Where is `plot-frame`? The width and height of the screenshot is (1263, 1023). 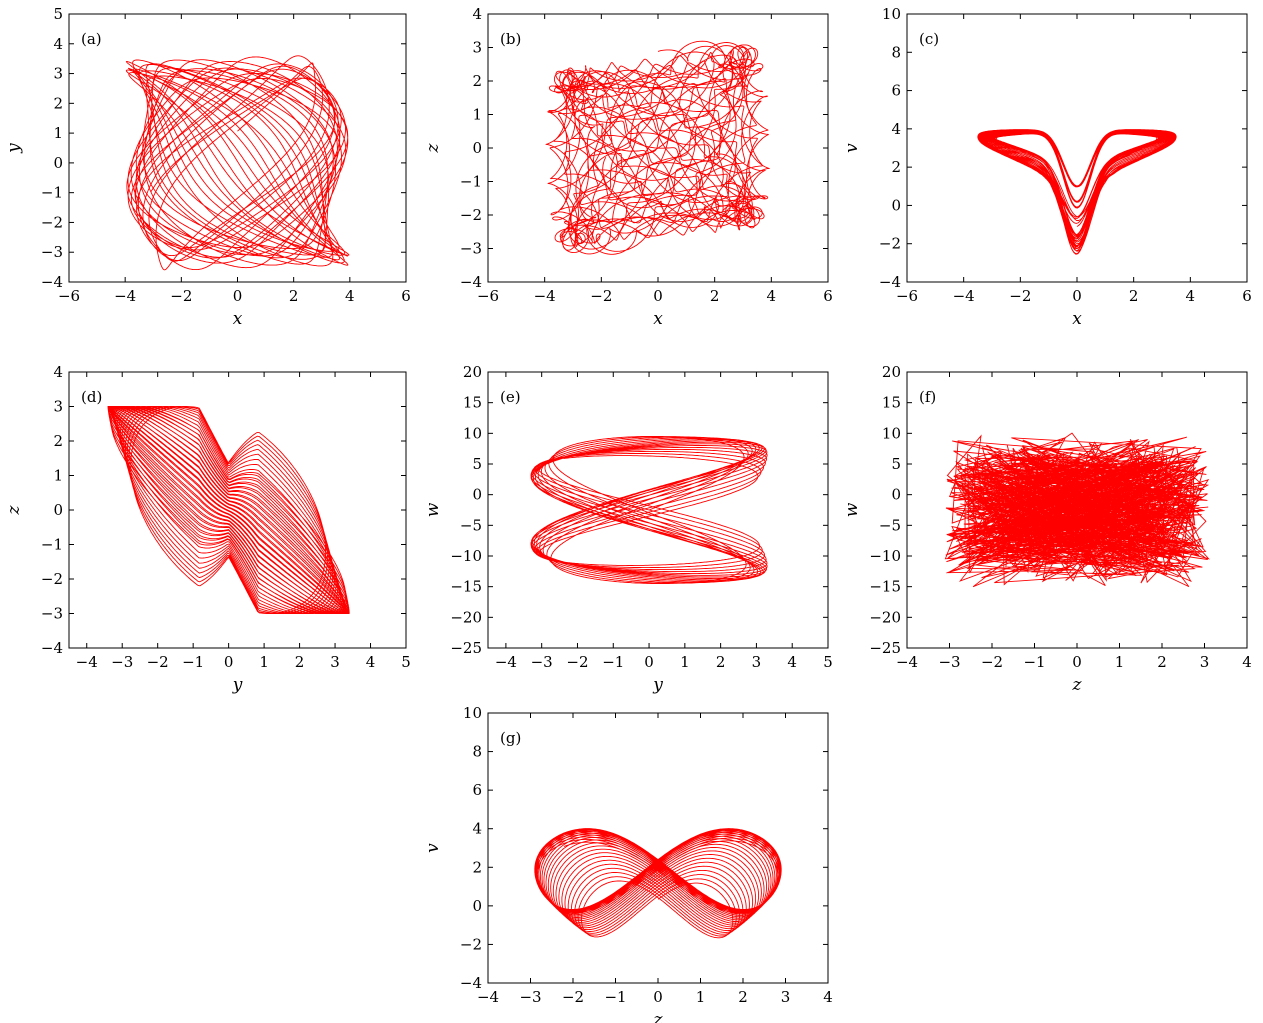 plot-frame is located at coordinates (658, 510).